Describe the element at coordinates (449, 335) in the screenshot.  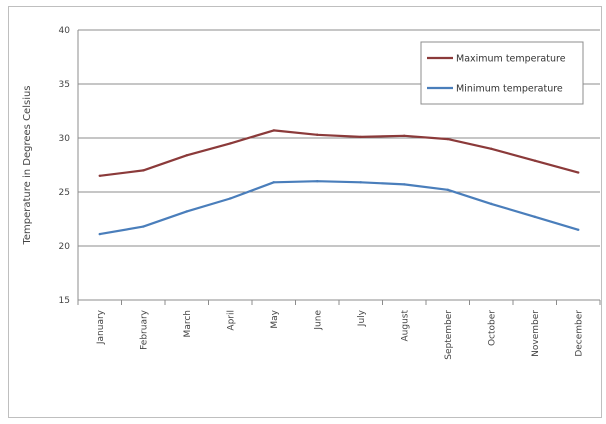
I see `x-tick-label: September` at that location.